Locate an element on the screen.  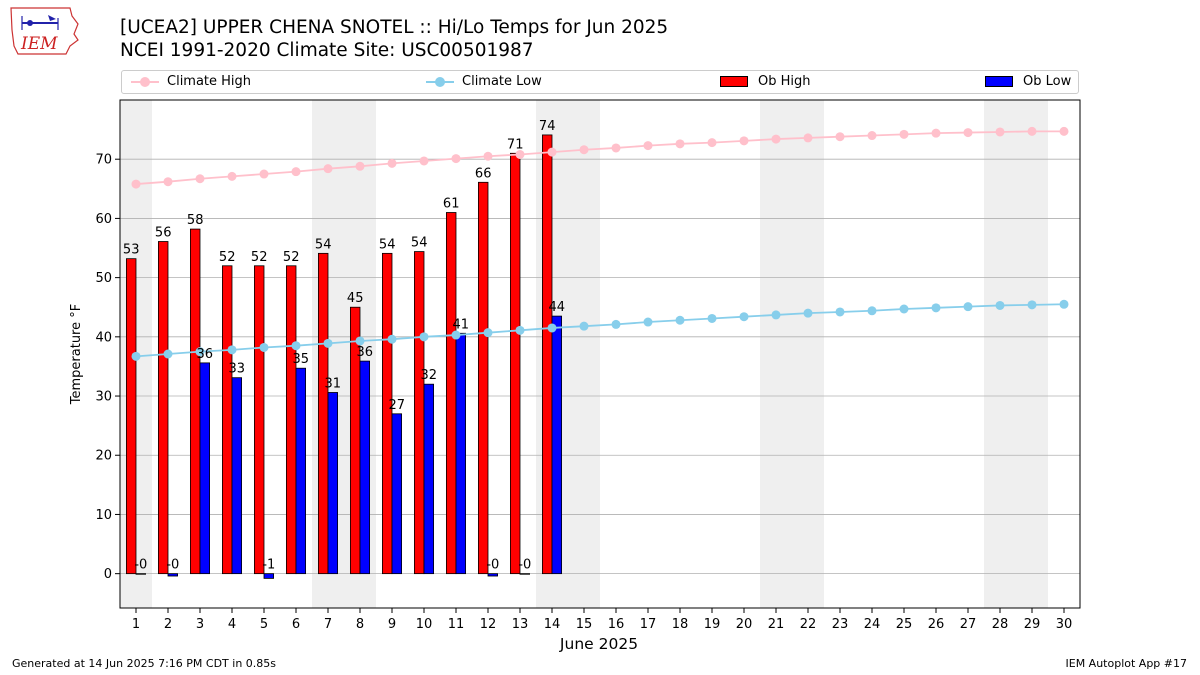
legend-label: Climate Low is located at coordinates (502, 81).